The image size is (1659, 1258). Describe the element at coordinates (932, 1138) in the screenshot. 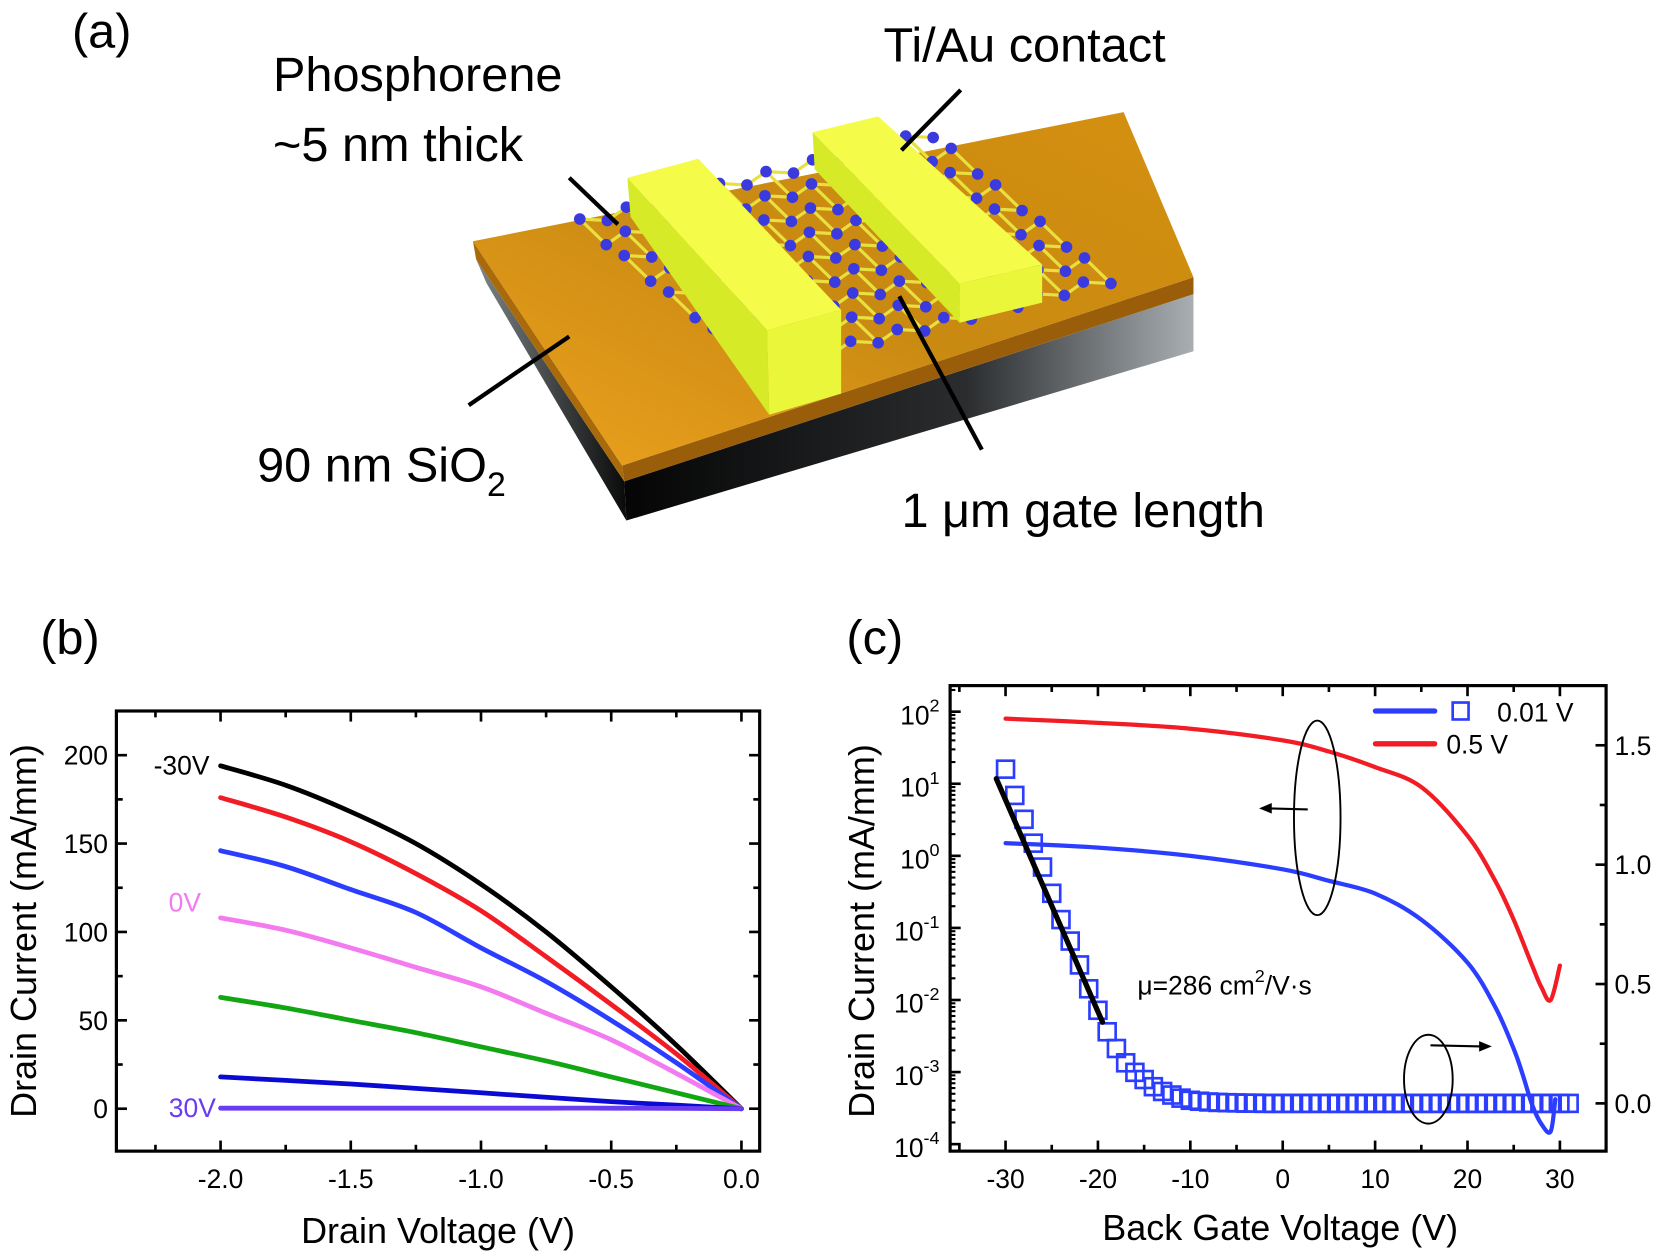

I see `y-tick-exponent: -4` at that location.